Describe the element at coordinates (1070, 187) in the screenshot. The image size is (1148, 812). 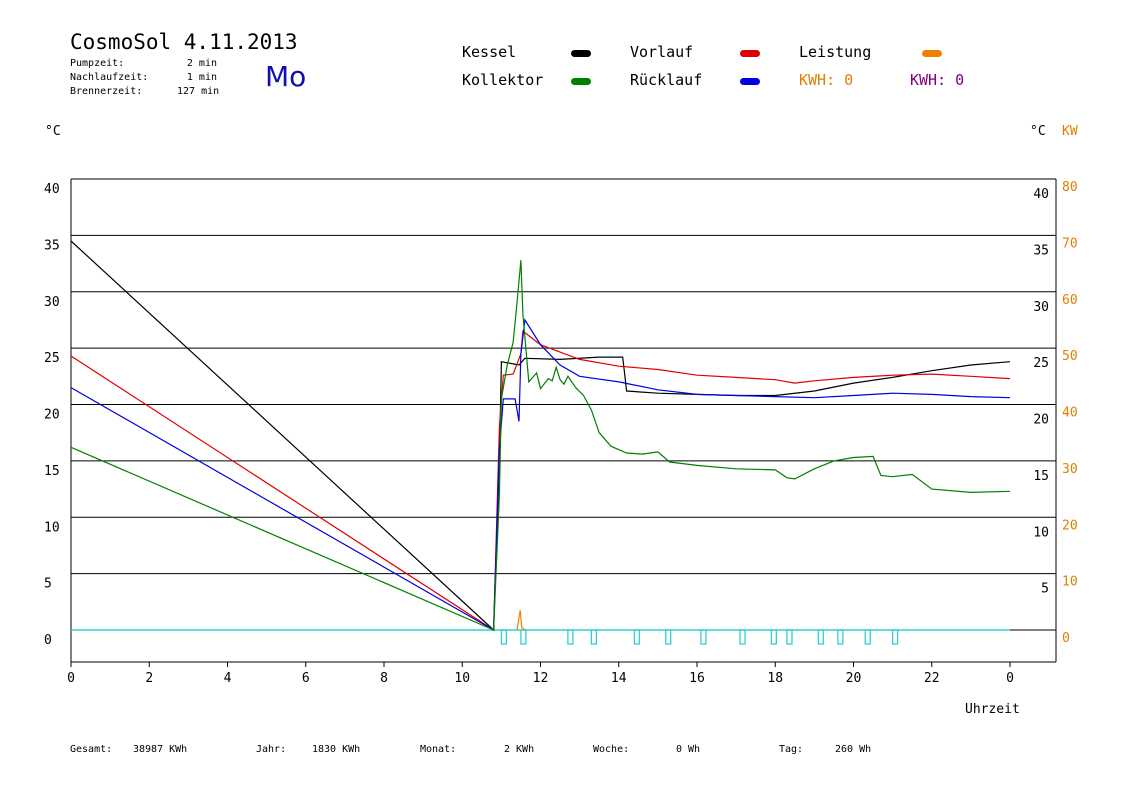
I see `power-tick-label: 80` at that location.